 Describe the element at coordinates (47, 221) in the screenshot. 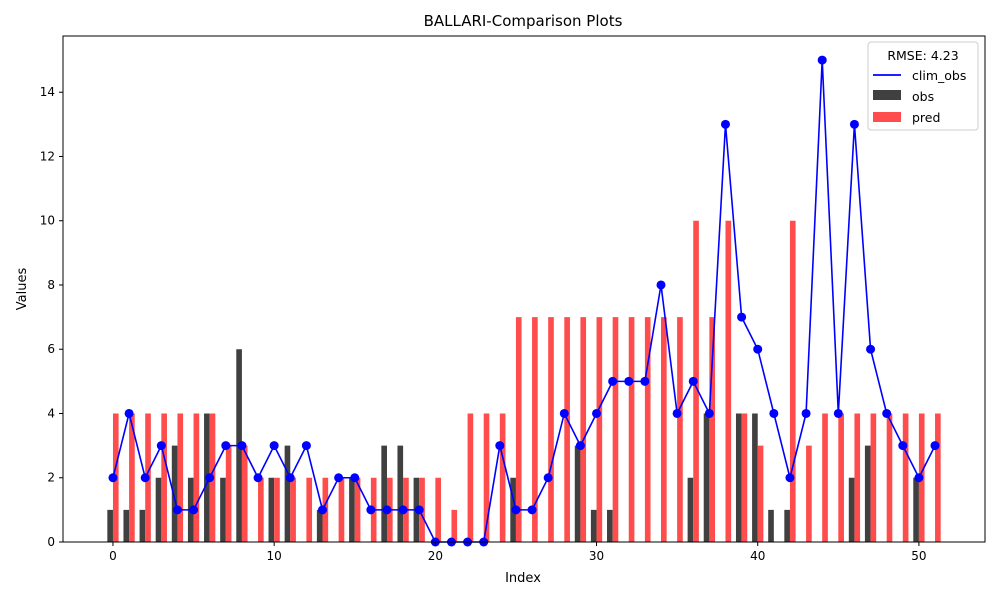

I see `y-tick-label: 10` at that location.